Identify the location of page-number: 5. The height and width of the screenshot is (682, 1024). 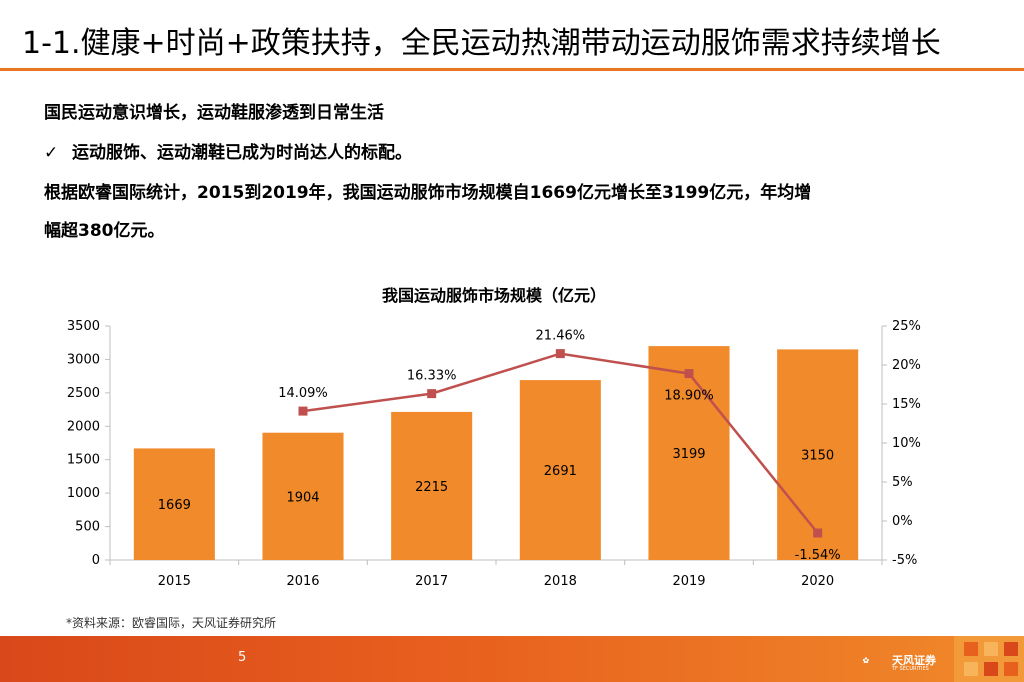
(242, 657).